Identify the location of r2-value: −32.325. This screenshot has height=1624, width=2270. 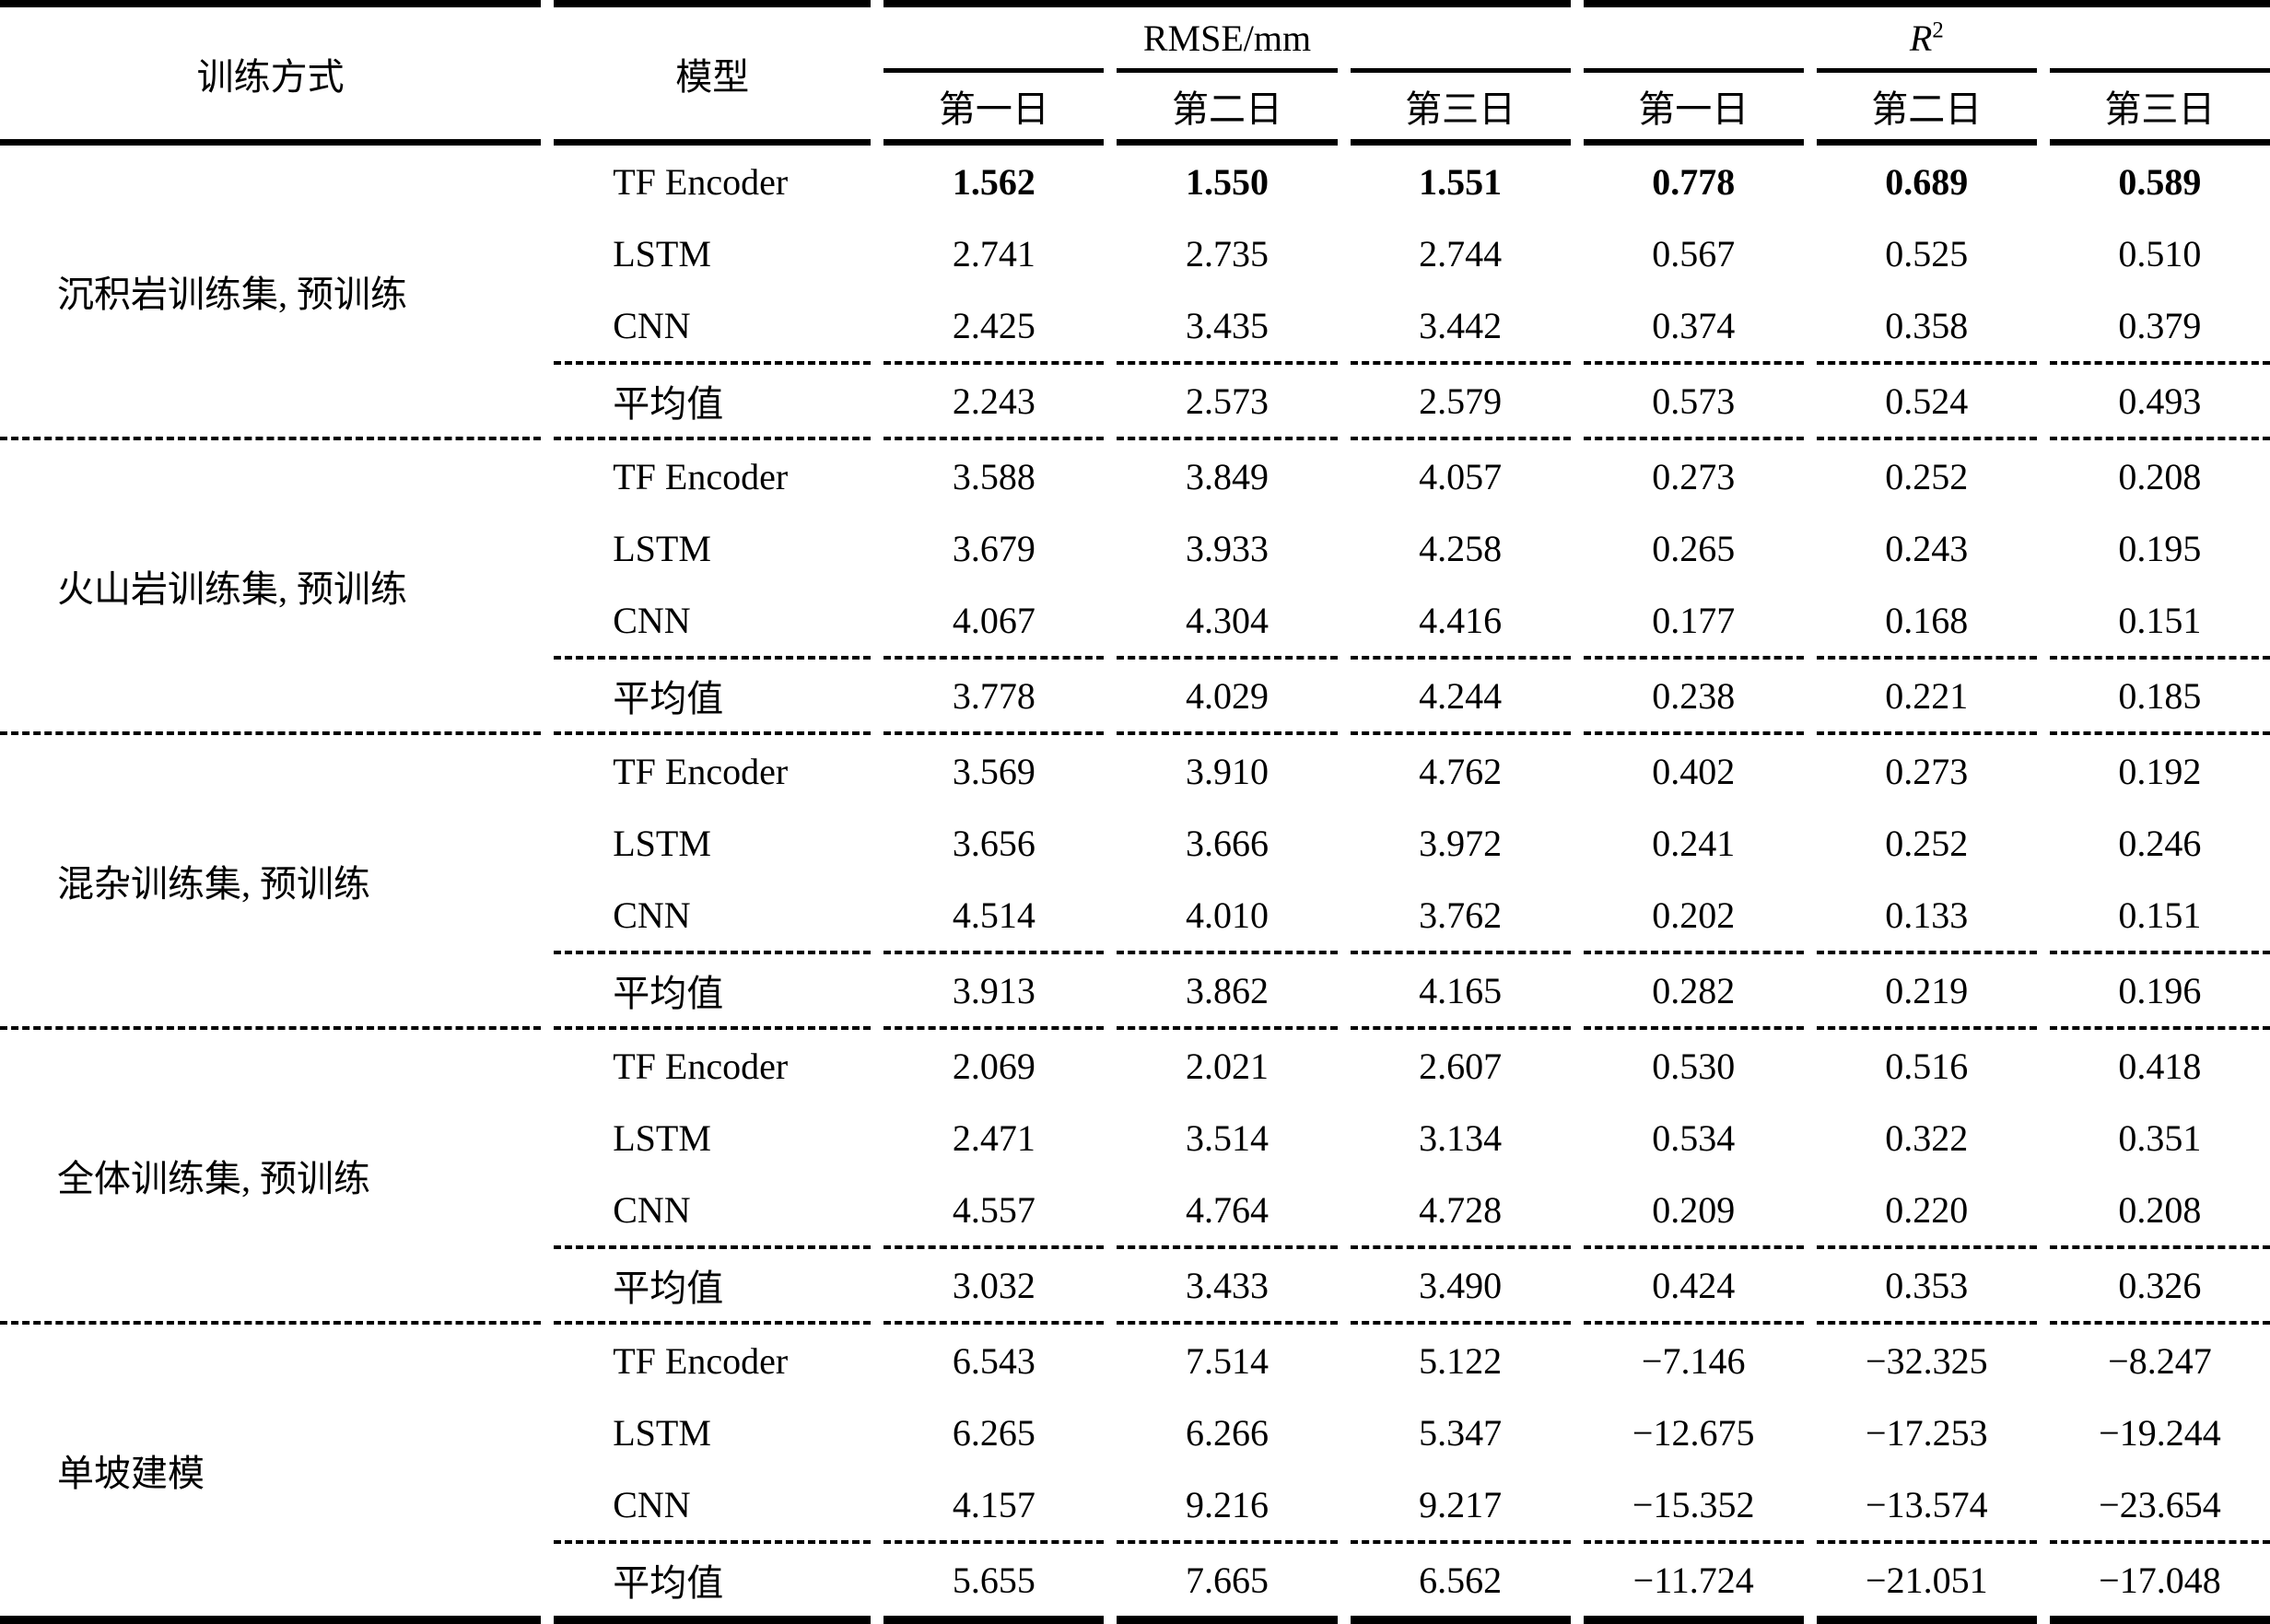
(1927, 1360).